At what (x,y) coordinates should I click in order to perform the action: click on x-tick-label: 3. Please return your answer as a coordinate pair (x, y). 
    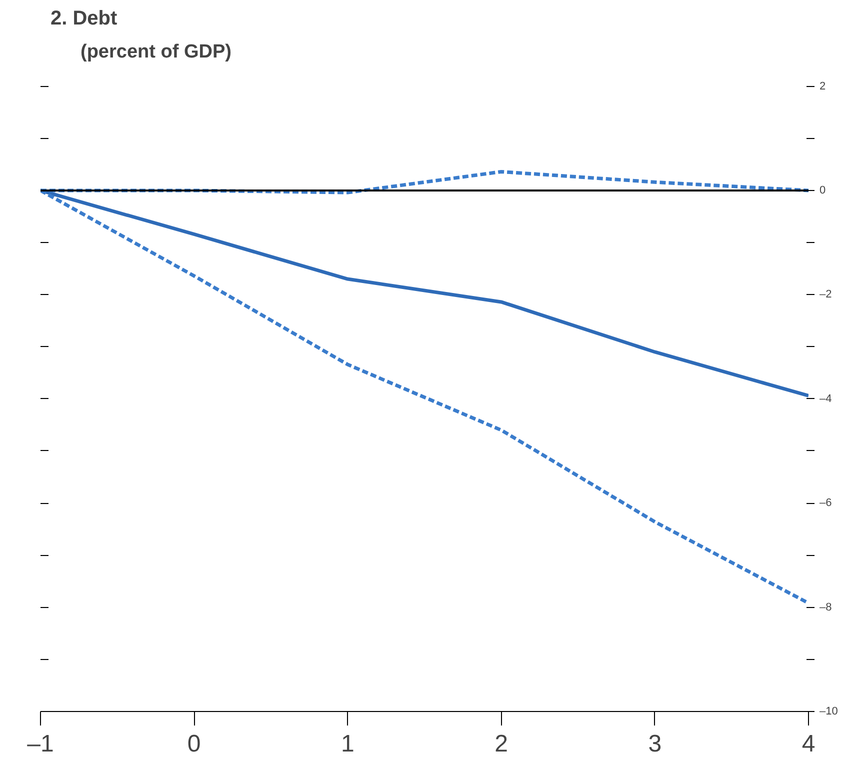
    Looking at the image, I should click on (655, 744).